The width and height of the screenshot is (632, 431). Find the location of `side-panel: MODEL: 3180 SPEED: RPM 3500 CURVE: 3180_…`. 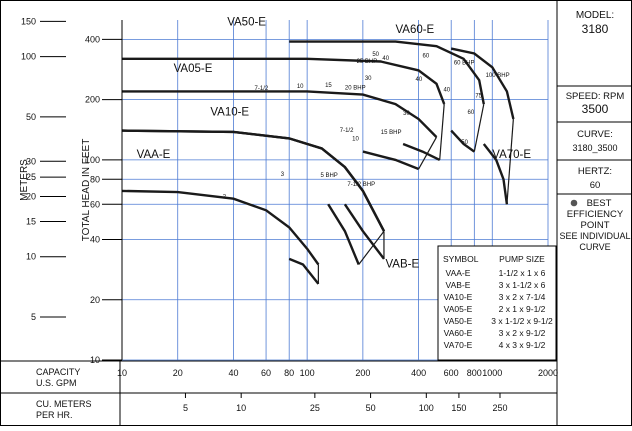

side-panel: MODEL: 3180 SPEED: RPM 3500 CURVE: 3180_… is located at coordinates (594, 131).